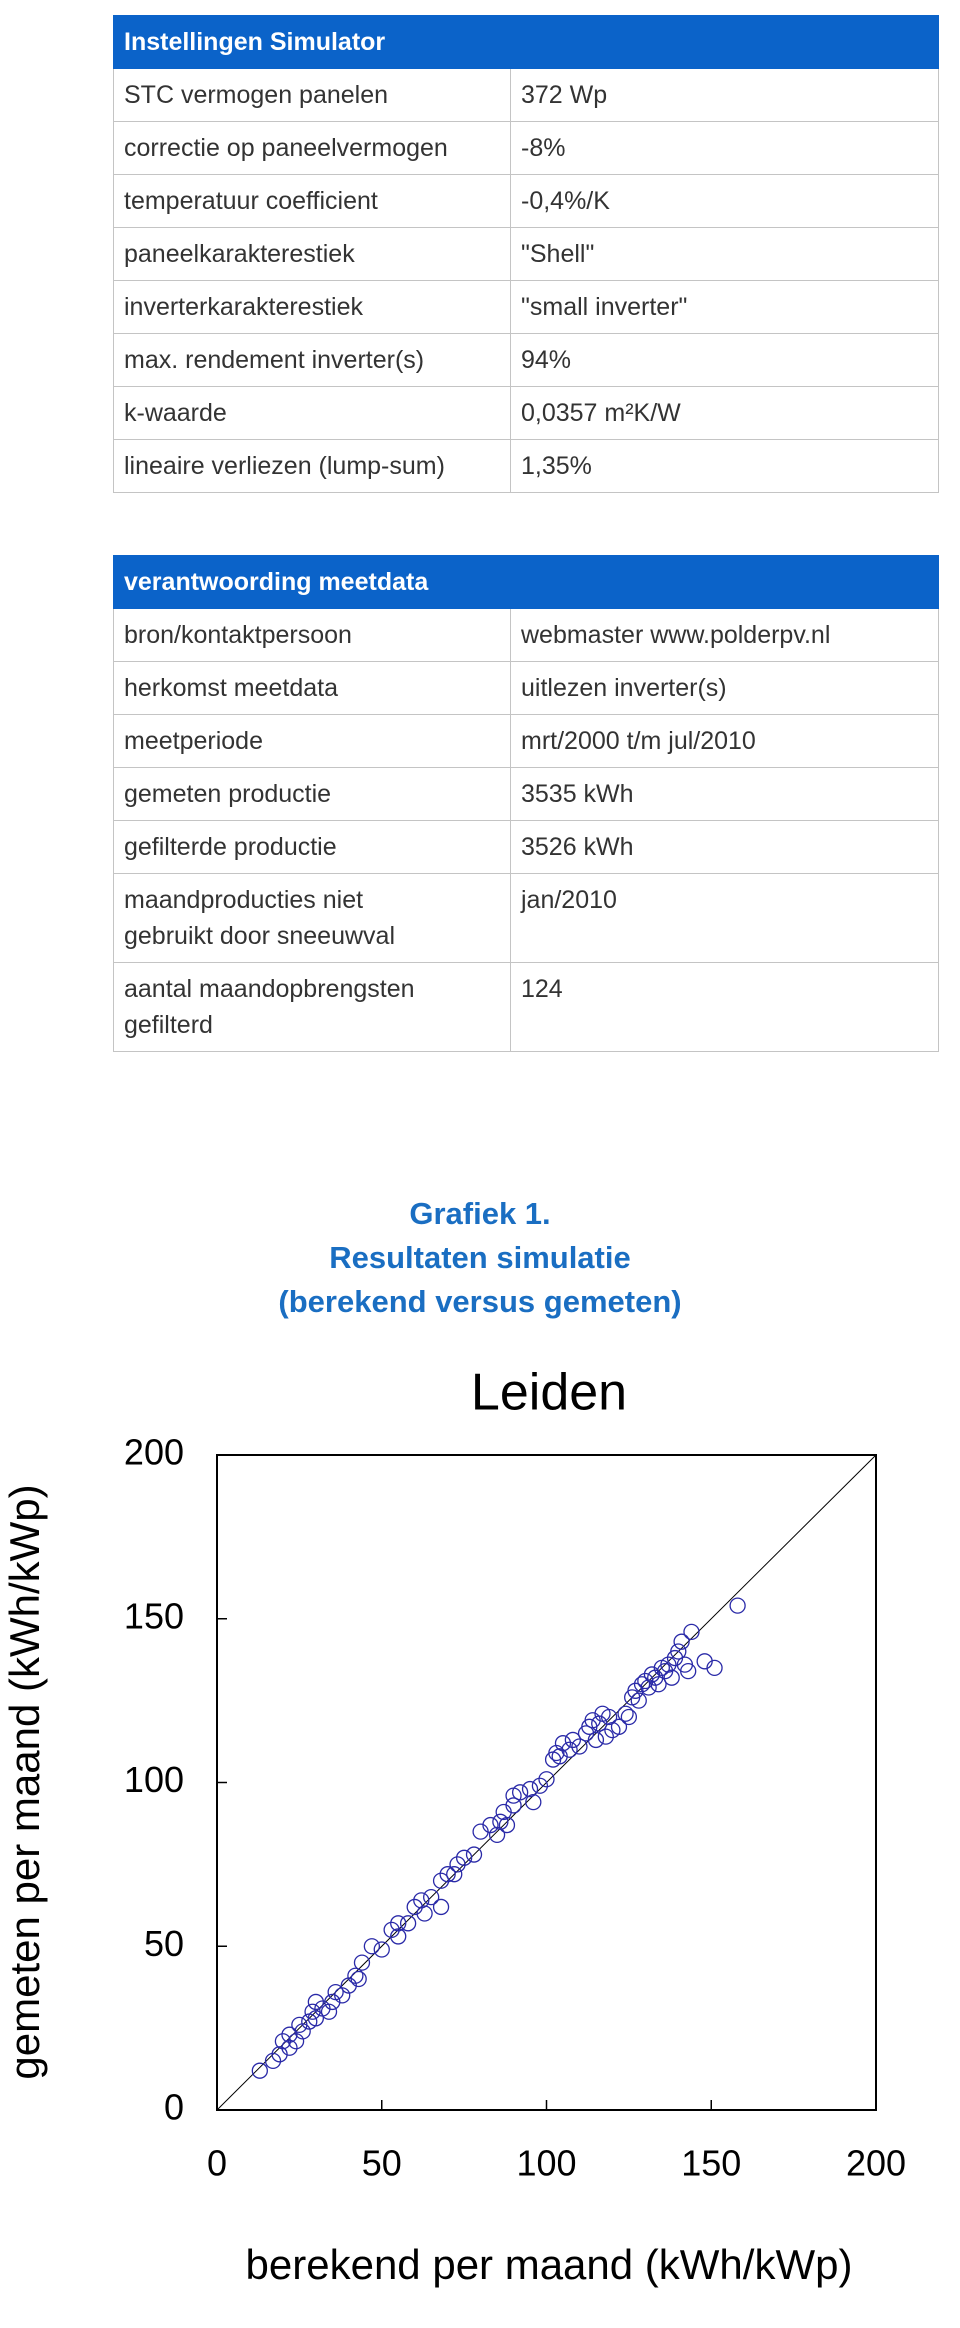  I want to click on value-cell: -8%, so click(724, 148).